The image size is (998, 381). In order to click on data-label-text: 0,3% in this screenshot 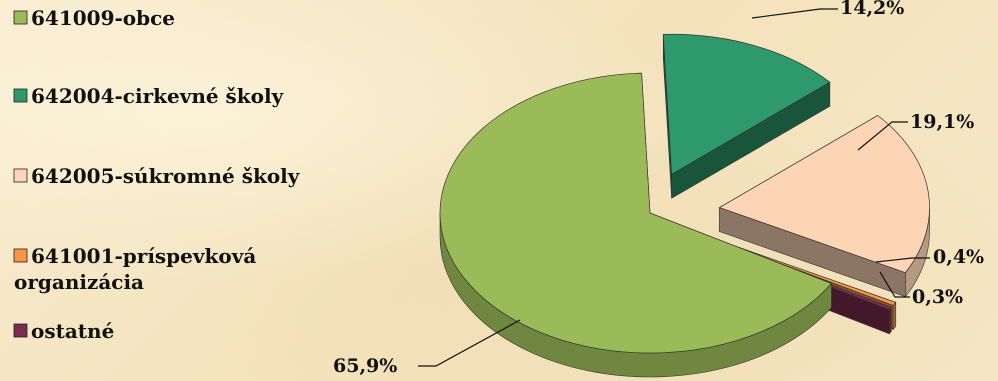, I will do `click(937, 297)`.